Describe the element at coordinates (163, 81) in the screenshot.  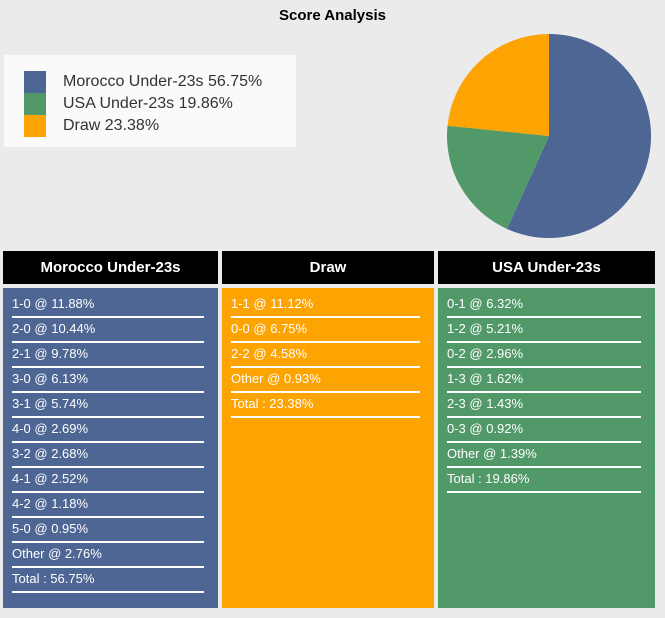
I see `legend-label: Morocco Under-23s 56.75%` at that location.